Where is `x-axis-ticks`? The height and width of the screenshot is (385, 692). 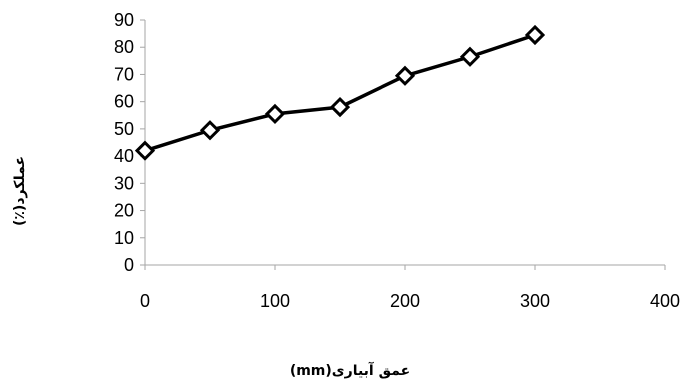 x-axis-ticks is located at coordinates (405, 267).